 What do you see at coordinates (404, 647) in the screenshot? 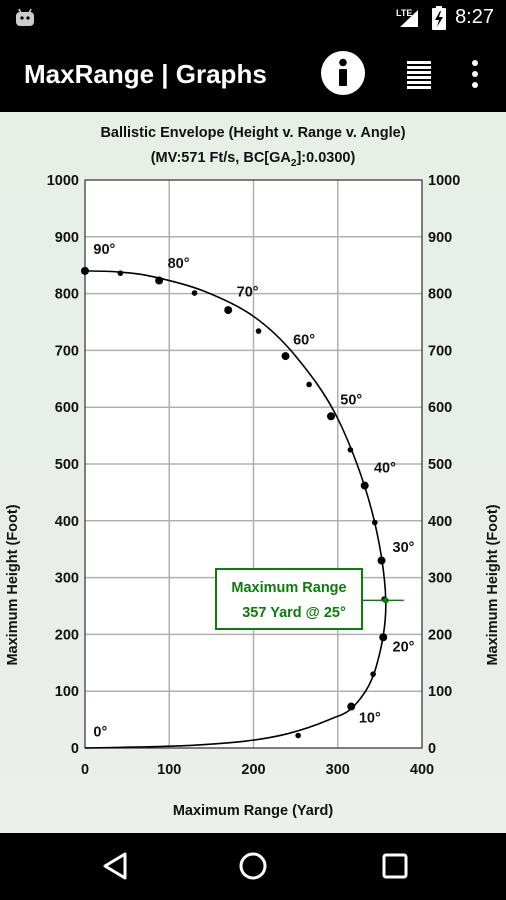
I see `angle-label: 20°` at bounding box center [404, 647].